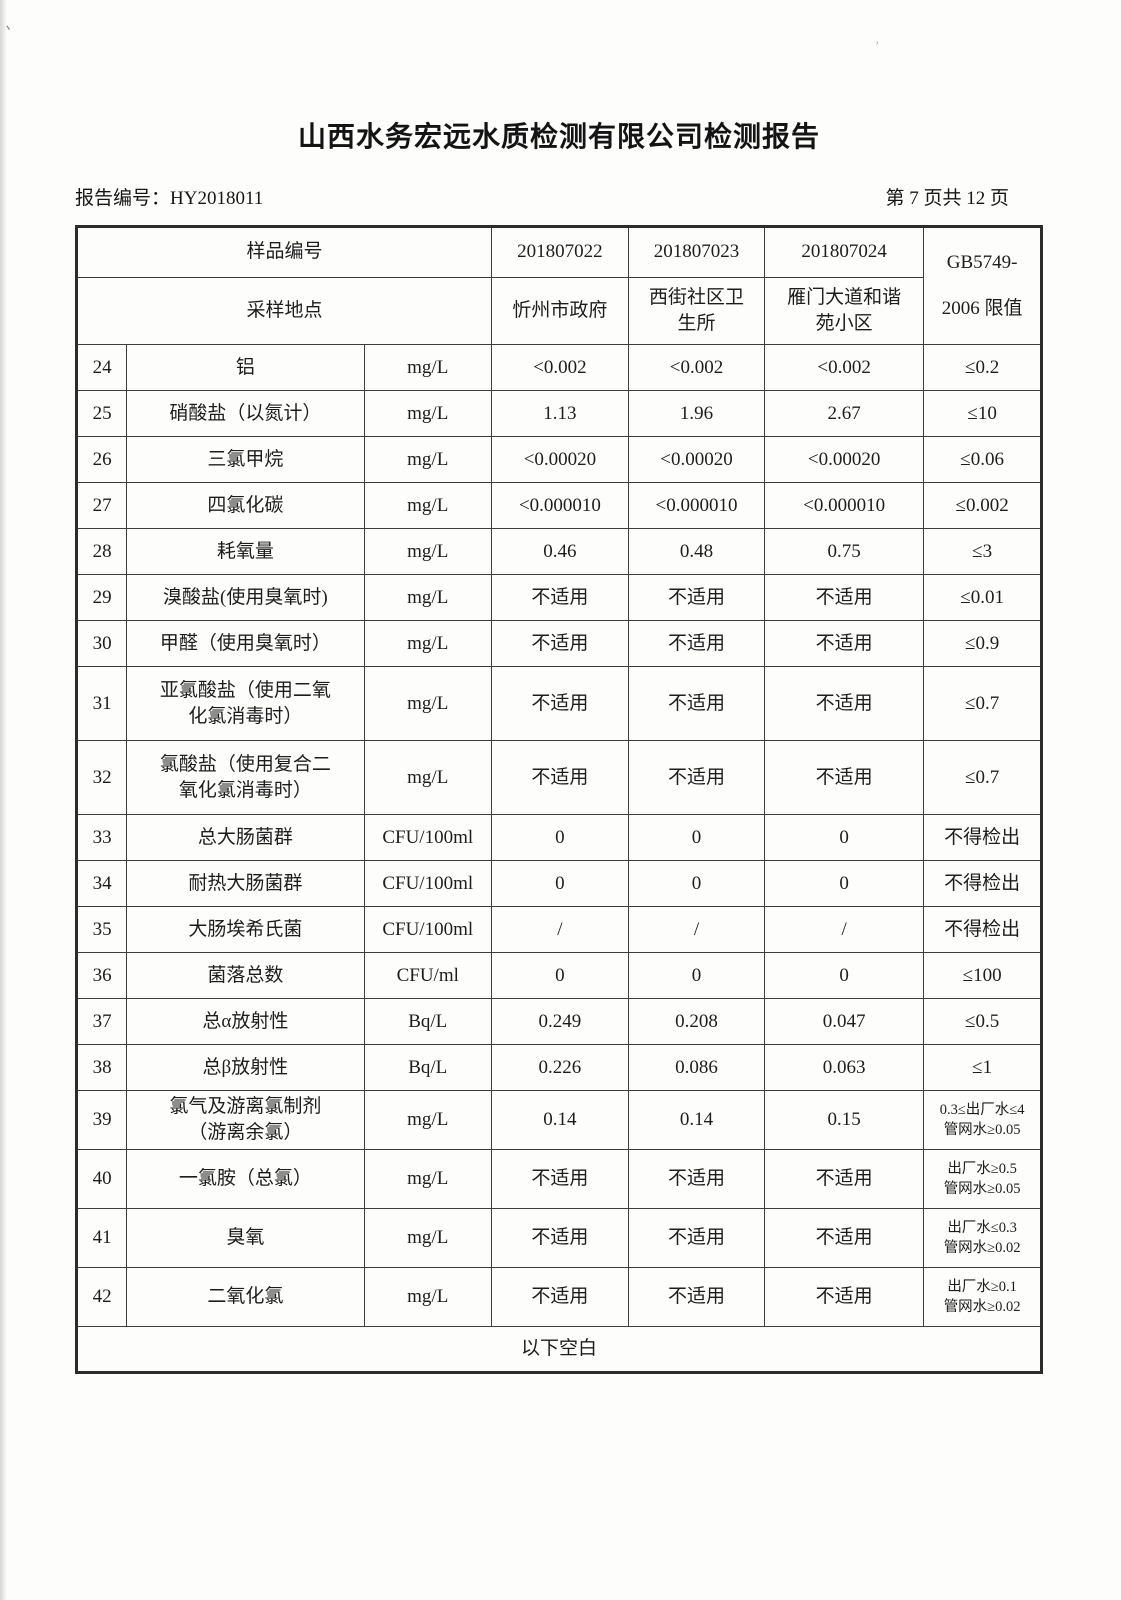 This screenshot has width=1121, height=1600. I want to click on cell-value-sample3: <0.000010, so click(844, 505).